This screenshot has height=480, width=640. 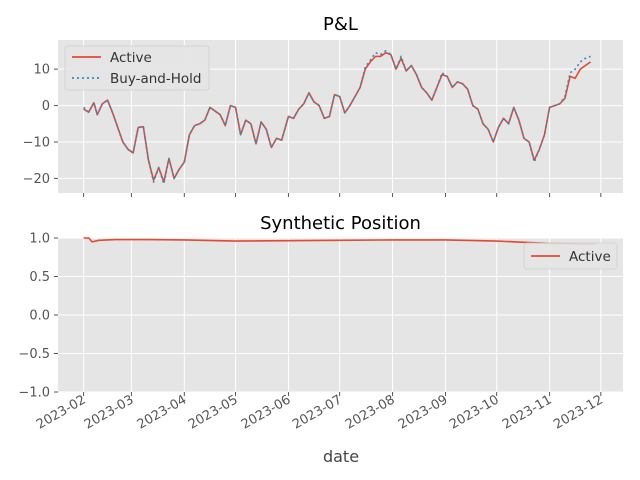 What do you see at coordinates (590, 257) in the screenshot?
I see `position-legend-label-active: Active` at bounding box center [590, 257].